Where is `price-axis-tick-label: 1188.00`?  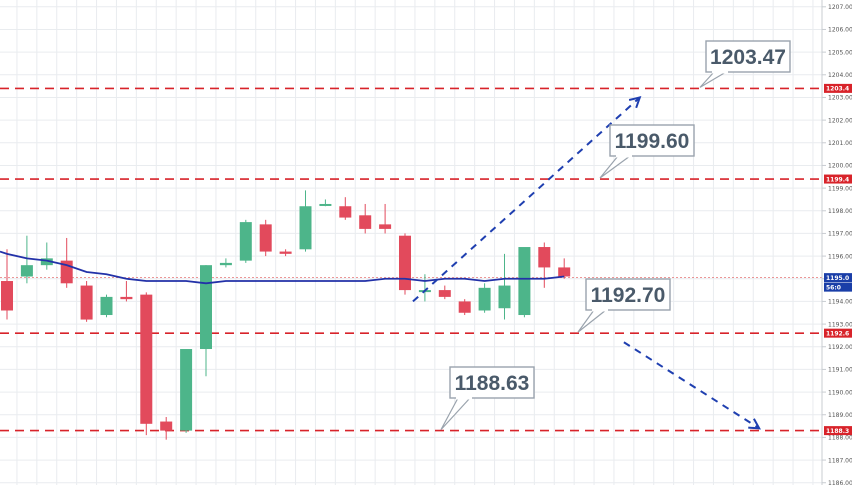 price-axis-tick-label: 1188.00 is located at coordinates (840, 438).